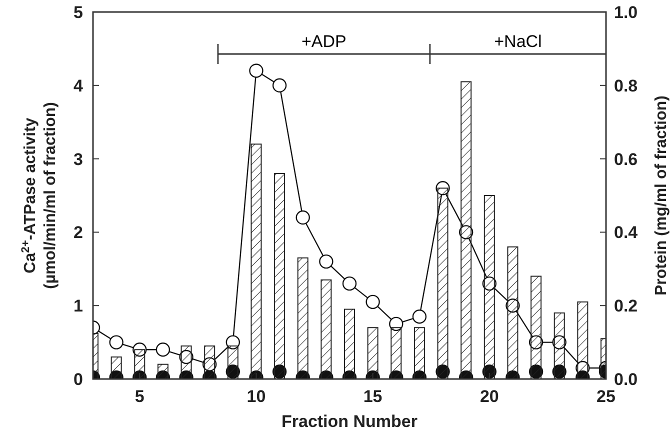 The height and width of the screenshot is (439, 670). I want to click on x-axis-title: Fraction Number, so click(349, 421).